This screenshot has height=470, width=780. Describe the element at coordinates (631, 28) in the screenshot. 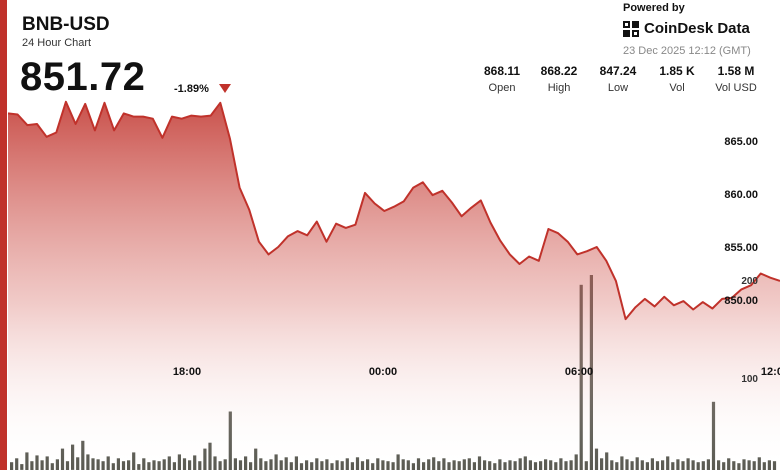

I see `coindesk-logo-icon` at that location.